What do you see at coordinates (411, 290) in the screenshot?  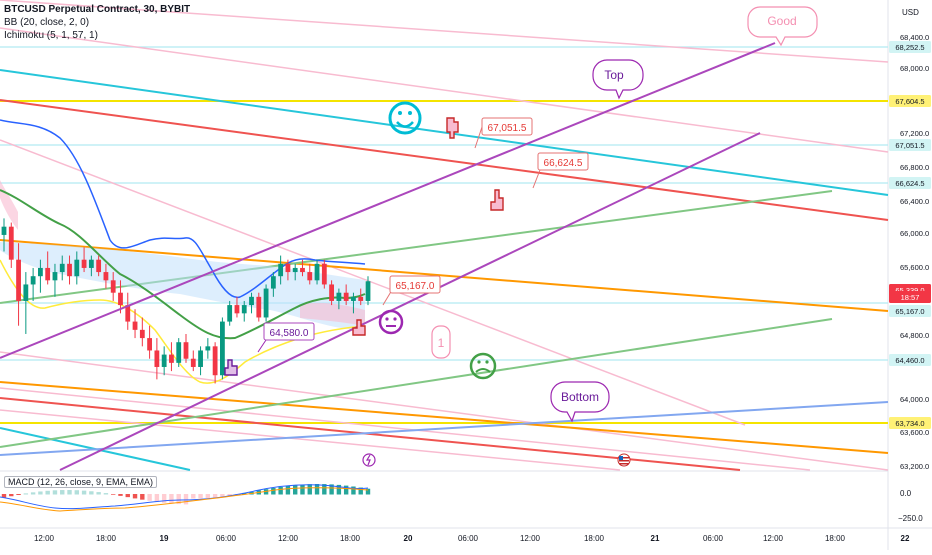 I see `price-callout-65167: 65,167.0` at bounding box center [411, 290].